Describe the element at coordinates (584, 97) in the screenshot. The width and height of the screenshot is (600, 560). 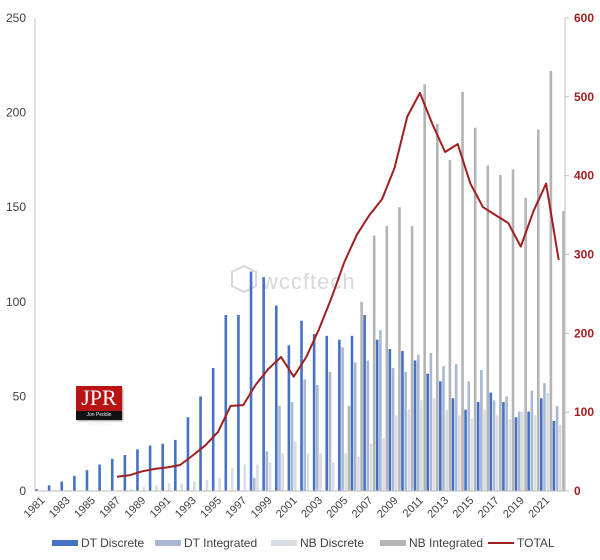
I see `right-tick-label: 500` at that location.